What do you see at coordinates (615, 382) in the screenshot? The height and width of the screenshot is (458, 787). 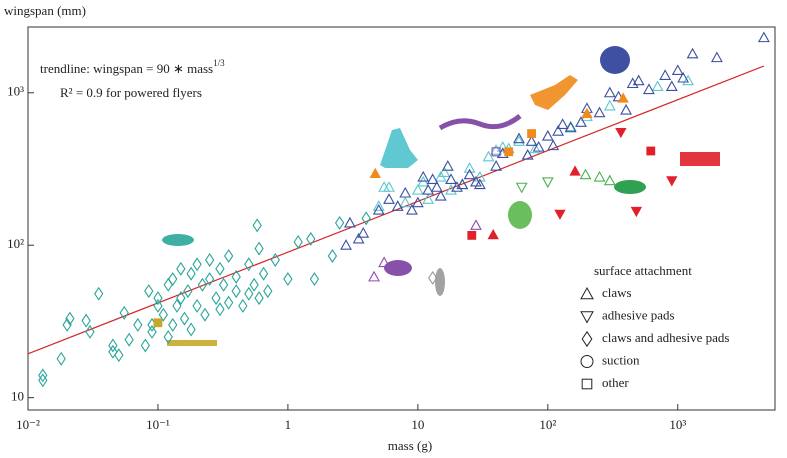 I see `legend-label: other` at bounding box center [615, 382].